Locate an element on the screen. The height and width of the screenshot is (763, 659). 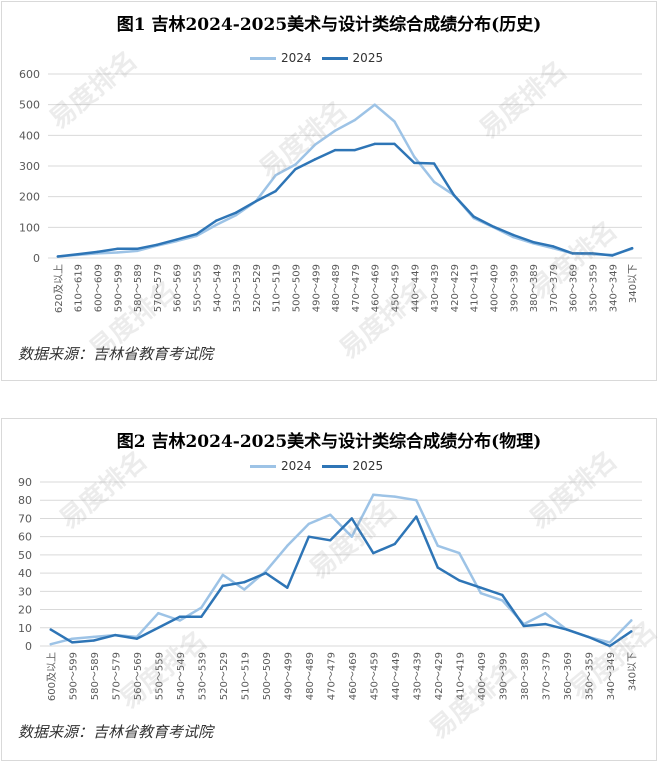
y-tick-label: 90 is located at coordinates (25, 482).